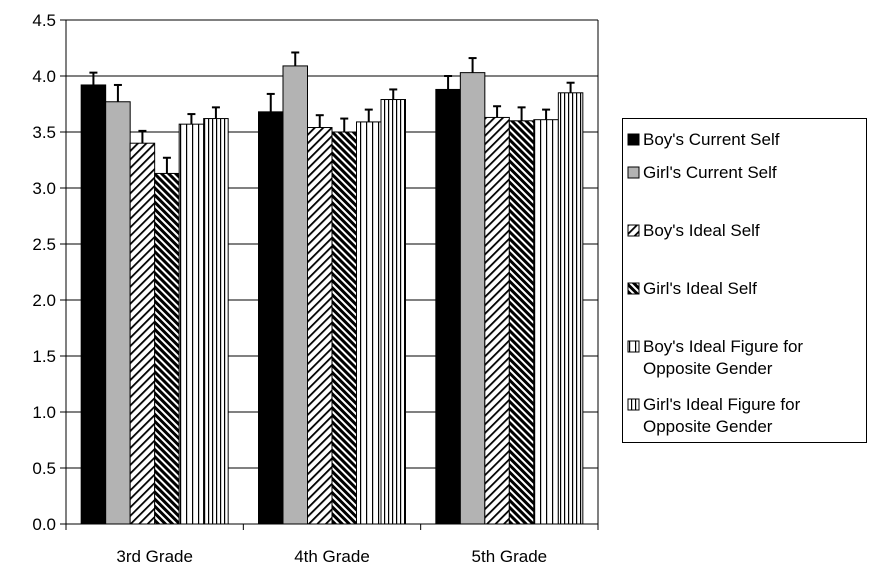 This screenshot has width=870, height=569. I want to click on y-tick-label: 4.5, so click(44, 20).